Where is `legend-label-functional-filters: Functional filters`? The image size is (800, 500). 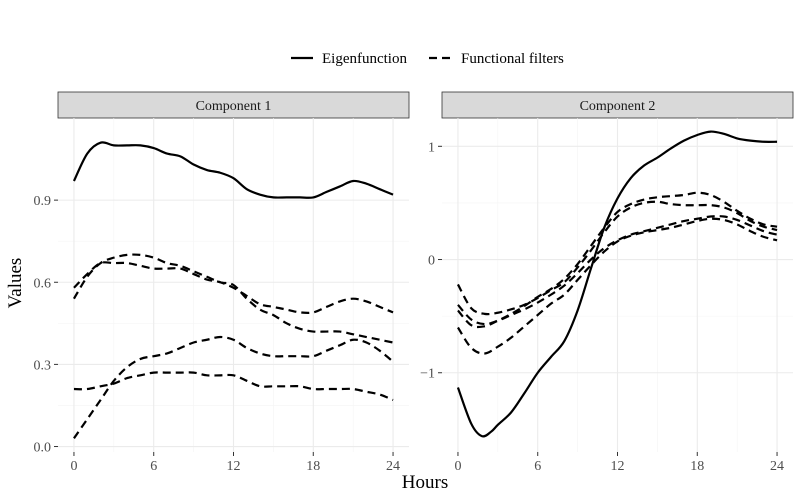 legend-label-functional-filters: Functional filters is located at coordinates (512, 59).